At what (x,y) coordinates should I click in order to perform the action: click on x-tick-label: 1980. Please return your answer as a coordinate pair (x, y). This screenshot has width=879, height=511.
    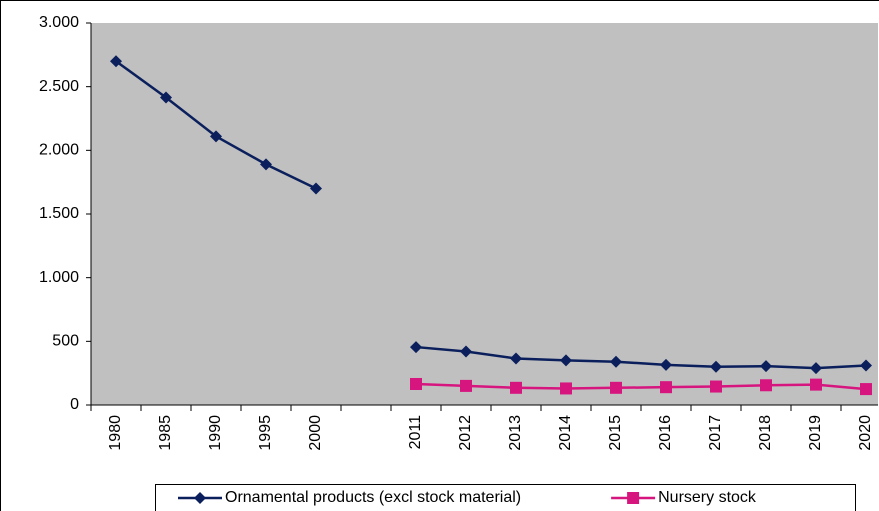
    Looking at the image, I should click on (115, 433).